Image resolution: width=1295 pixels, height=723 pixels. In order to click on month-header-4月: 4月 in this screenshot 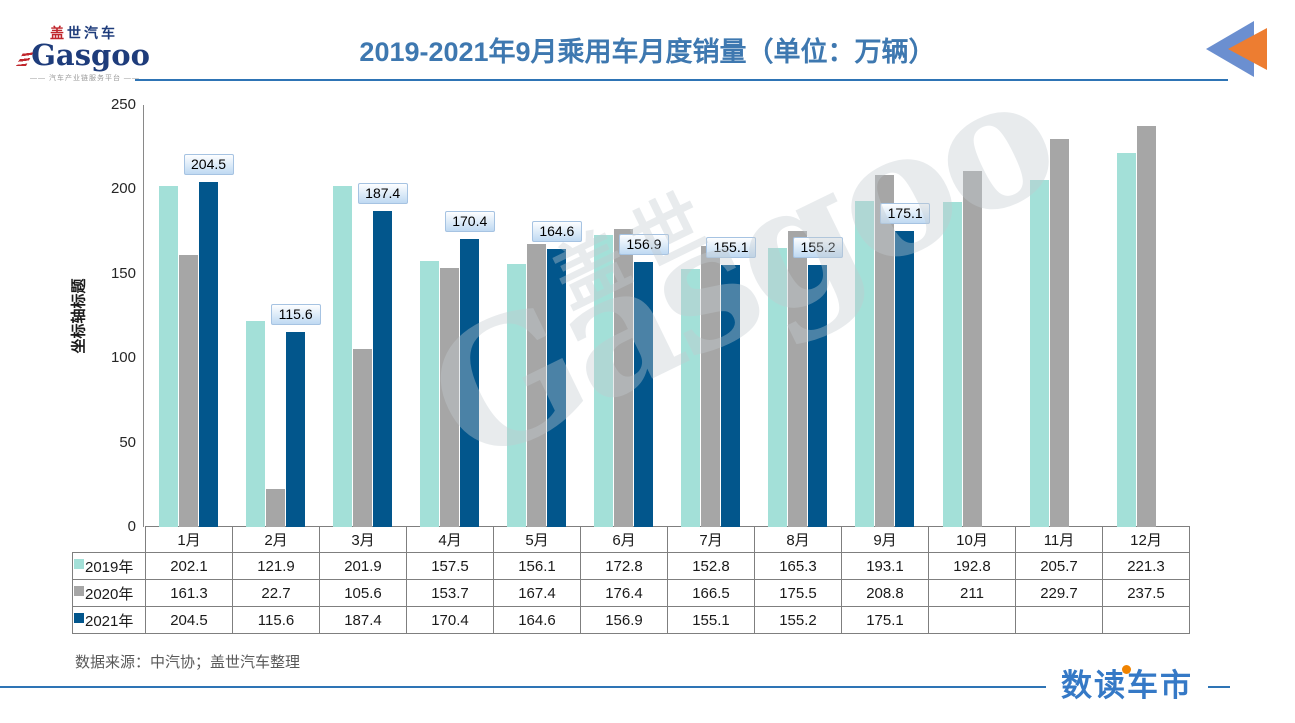, I will do `click(450, 539)`.